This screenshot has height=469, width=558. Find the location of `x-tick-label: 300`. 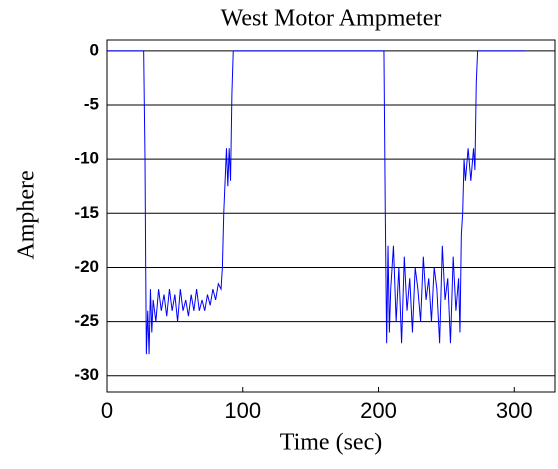

x-tick-label: 300 is located at coordinates (514, 410).